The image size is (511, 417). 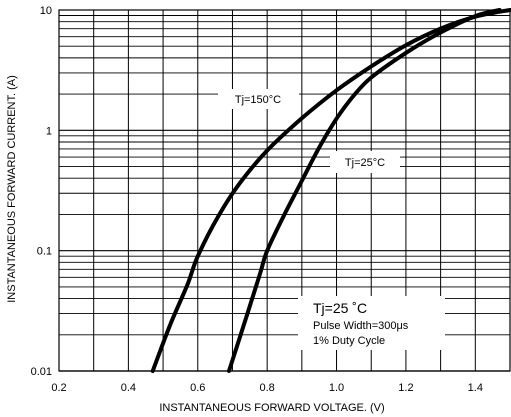 What do you see at coordinates (361, 326) in the screenshot?
I see `test-condition-pulse-width: Pulse Width=300μs` at bounding box center [361, 326].